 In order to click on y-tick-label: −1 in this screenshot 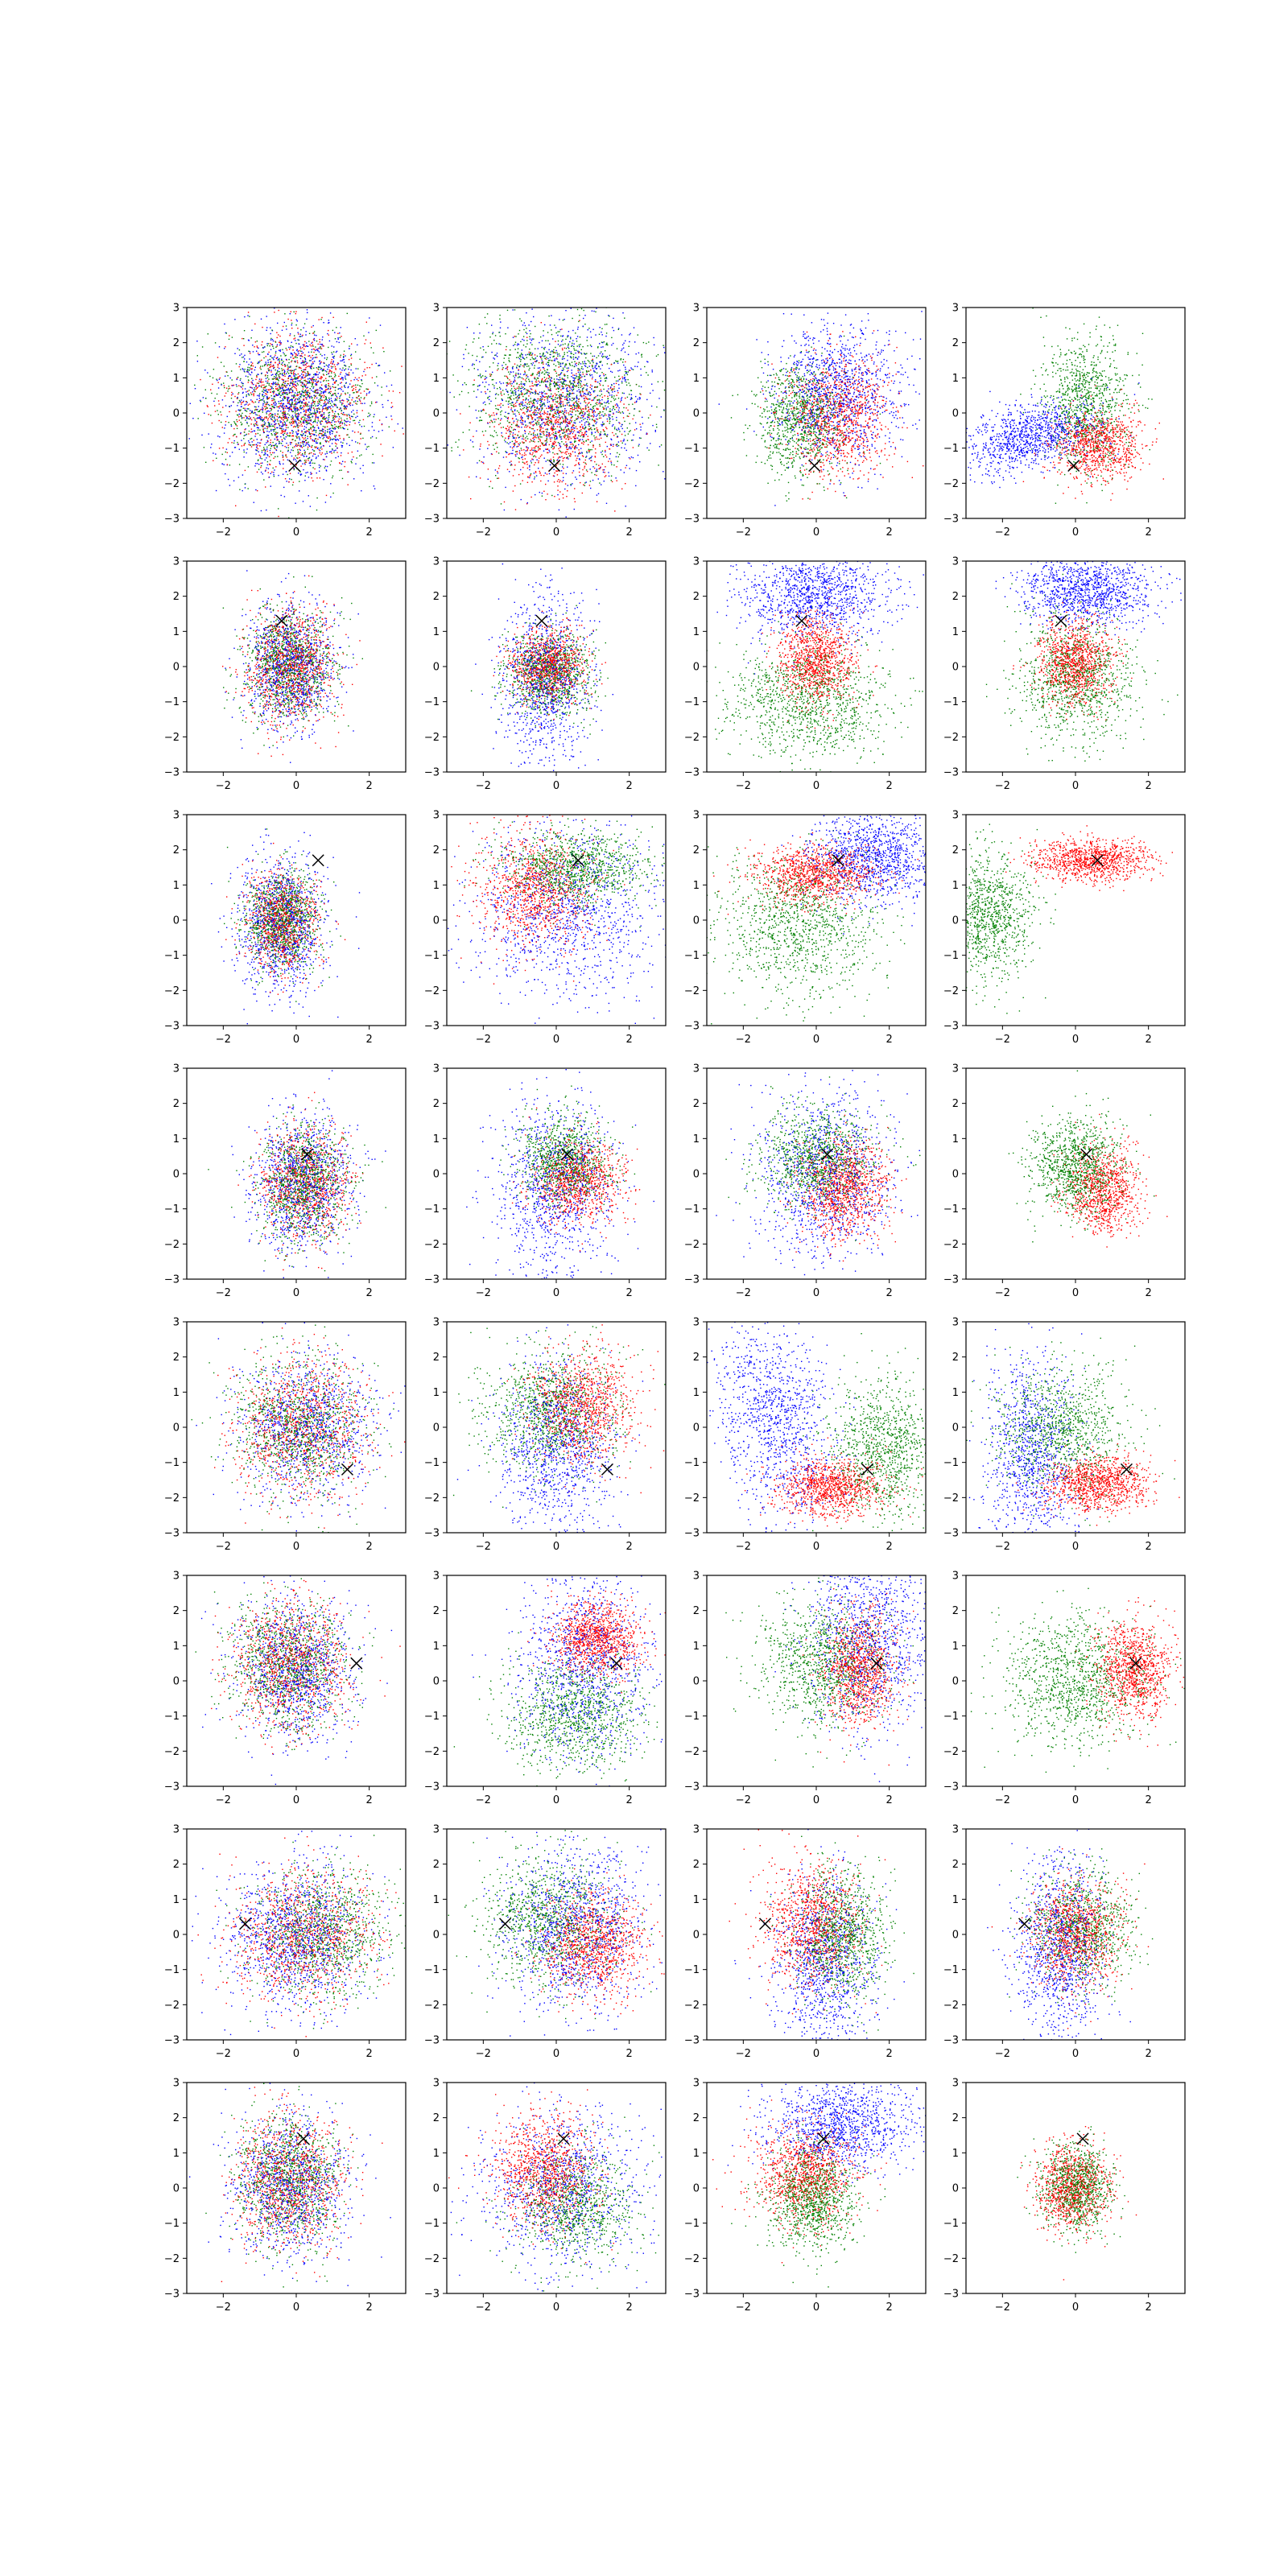, I will do `click(172, 449)`.